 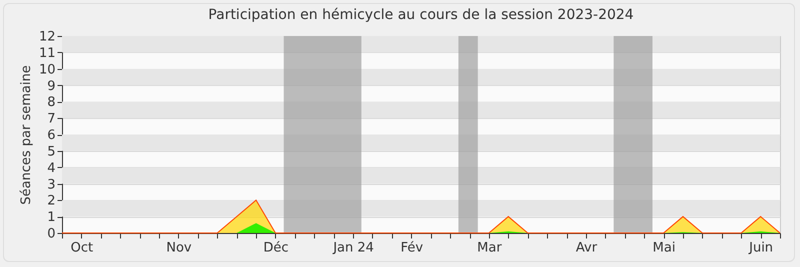 I want to click on y-tick-label: 12, so click(x=47, y=37).